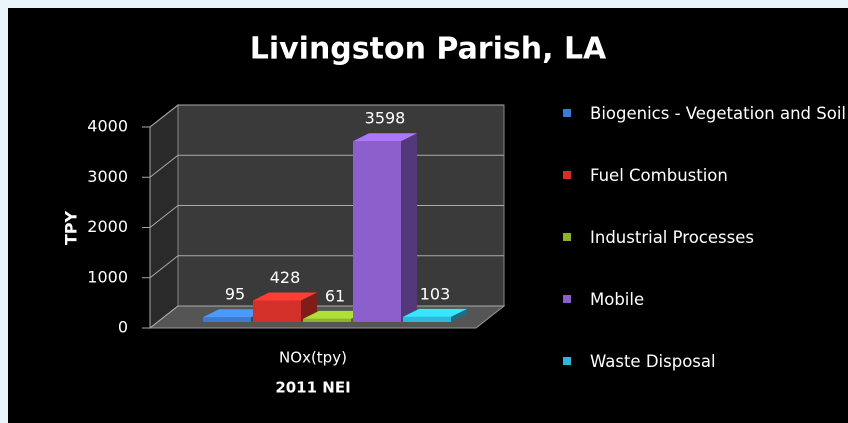 The width and height of the screenshot is (848, 423). What do you see at coordinates (335, 295) in the screenshot?
I see `data-label: 61` at bounding box center [335, 295].